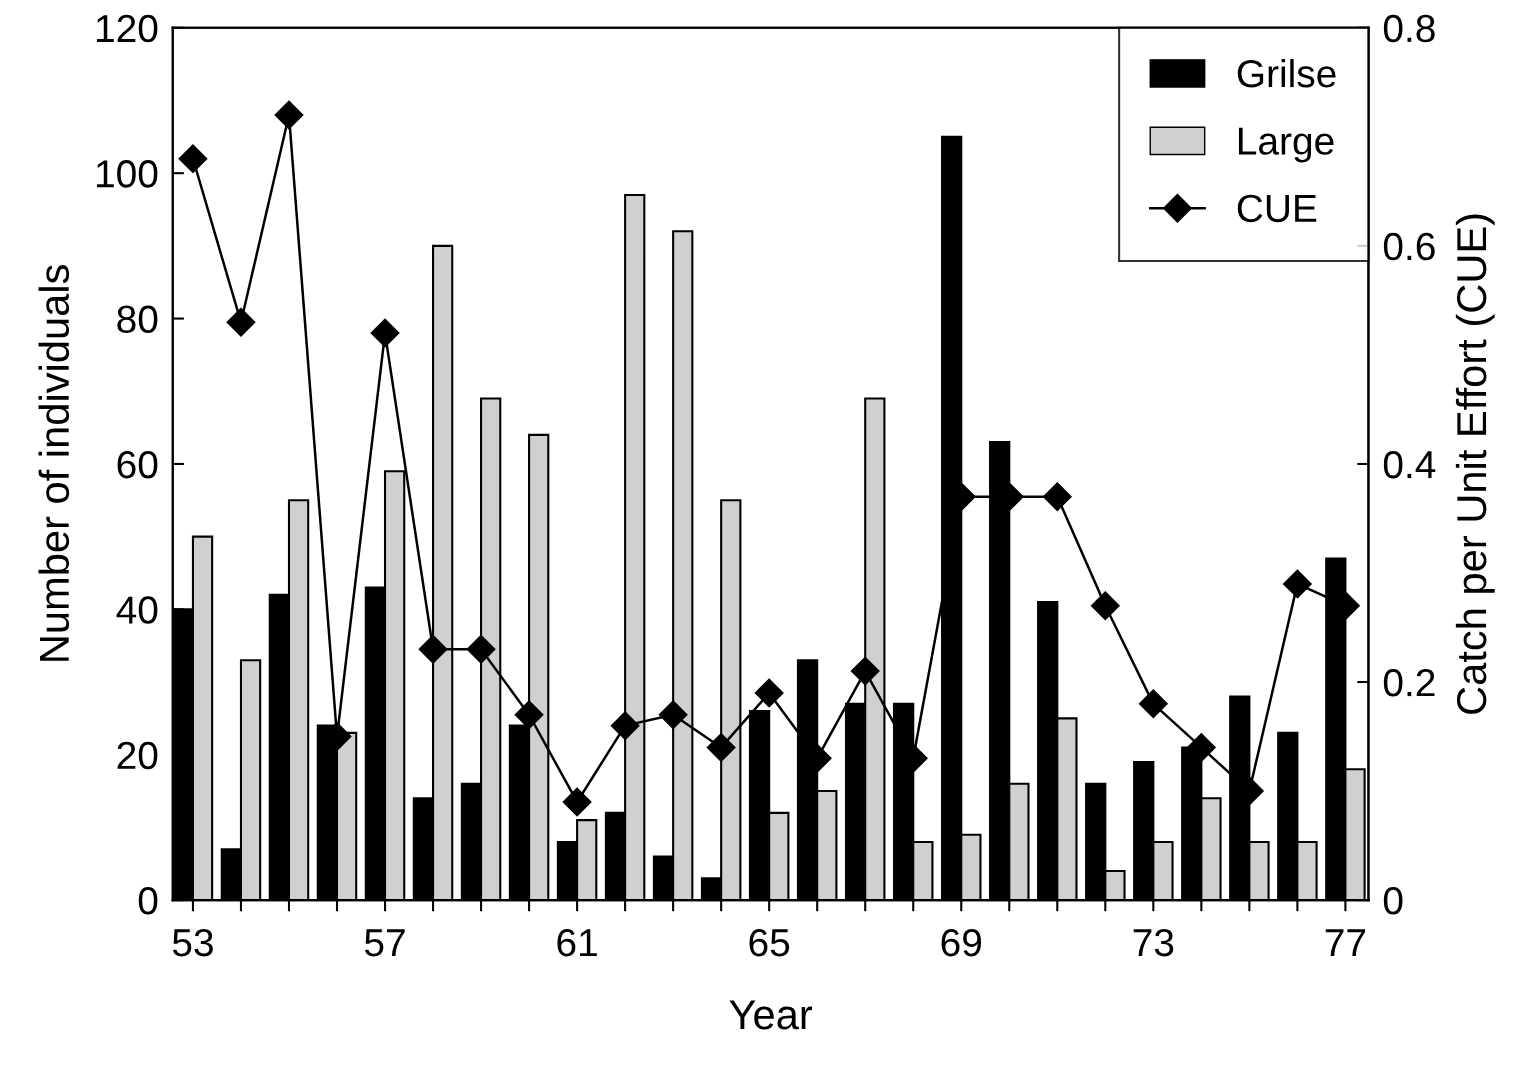 This screenshot has width=1529, height=1069. Describe the element at coordinates (1409, 464) in the screenshot. I see `y2-tick-label: 0.4` at that location.